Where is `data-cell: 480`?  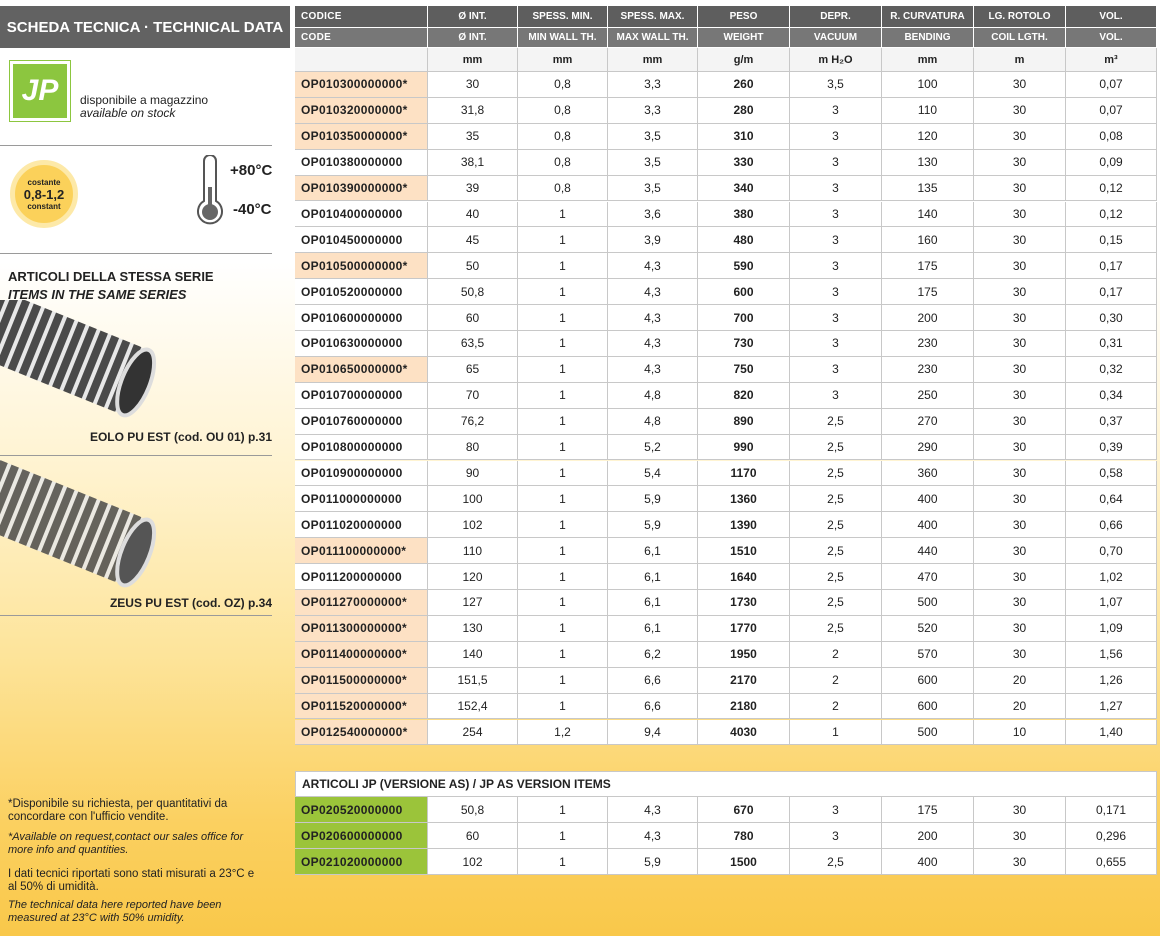 data-cell: 480 is located at coordinates (744, 240).